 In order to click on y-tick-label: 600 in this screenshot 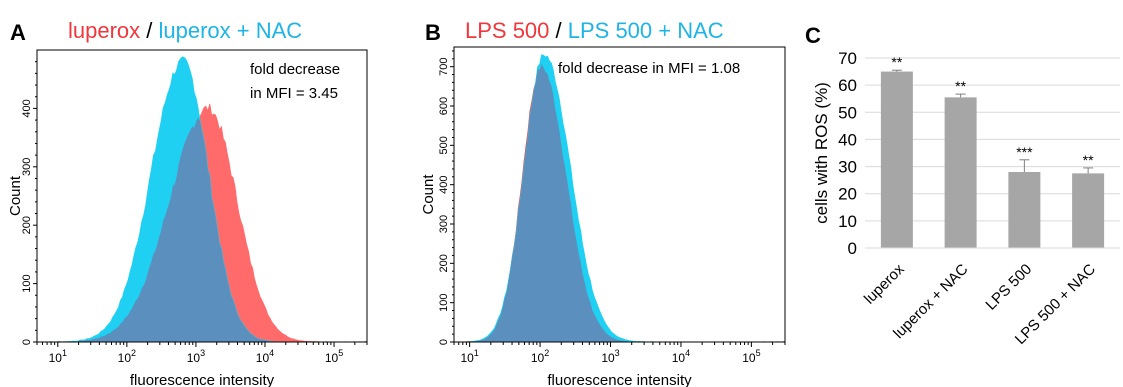, I will do `click(444, 106)`.